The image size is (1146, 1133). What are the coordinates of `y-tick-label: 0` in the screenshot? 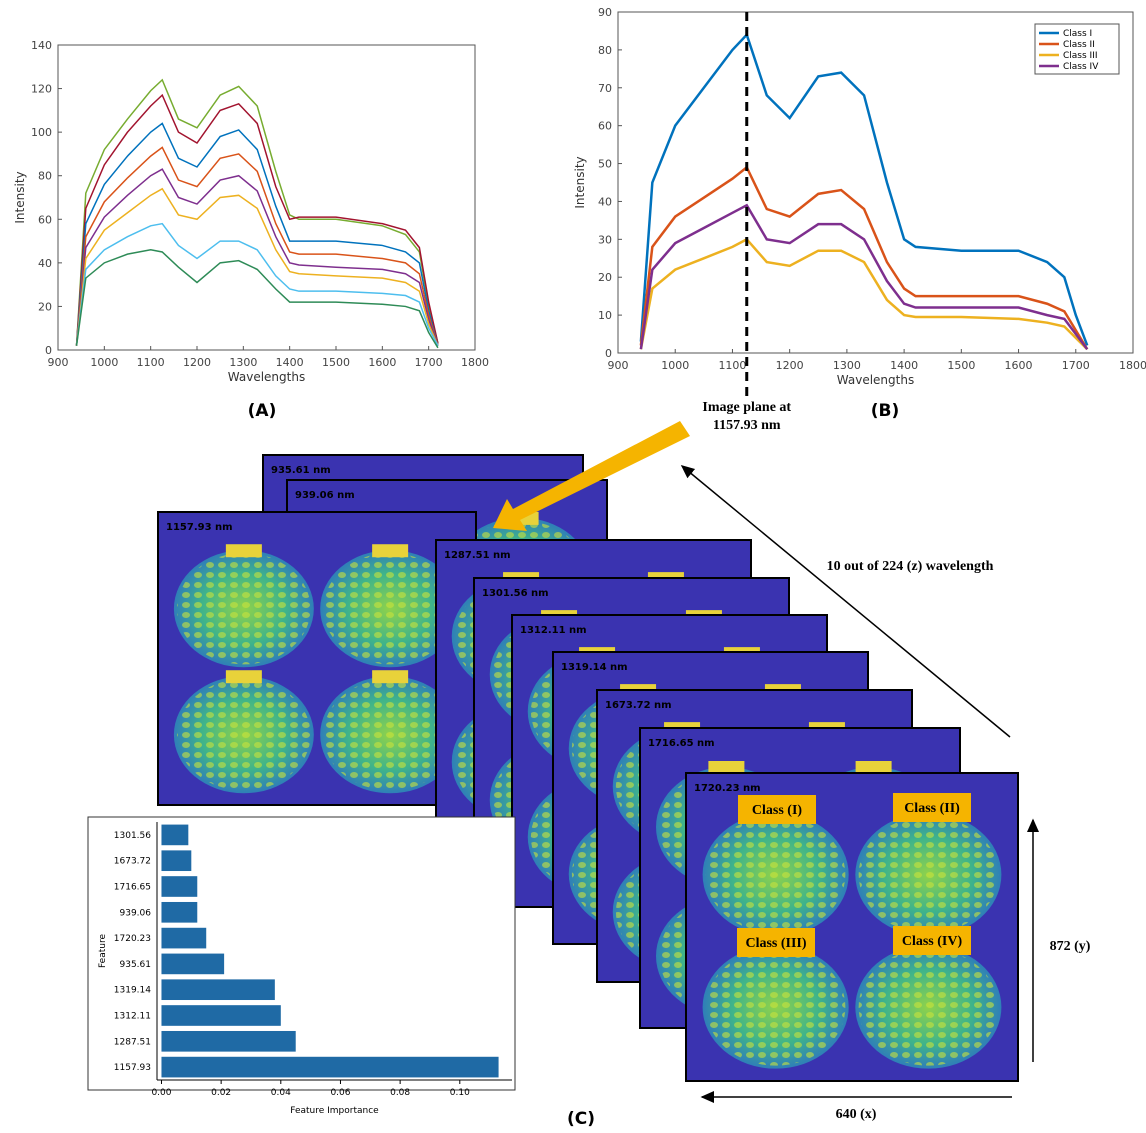 It's located at (48, 350).